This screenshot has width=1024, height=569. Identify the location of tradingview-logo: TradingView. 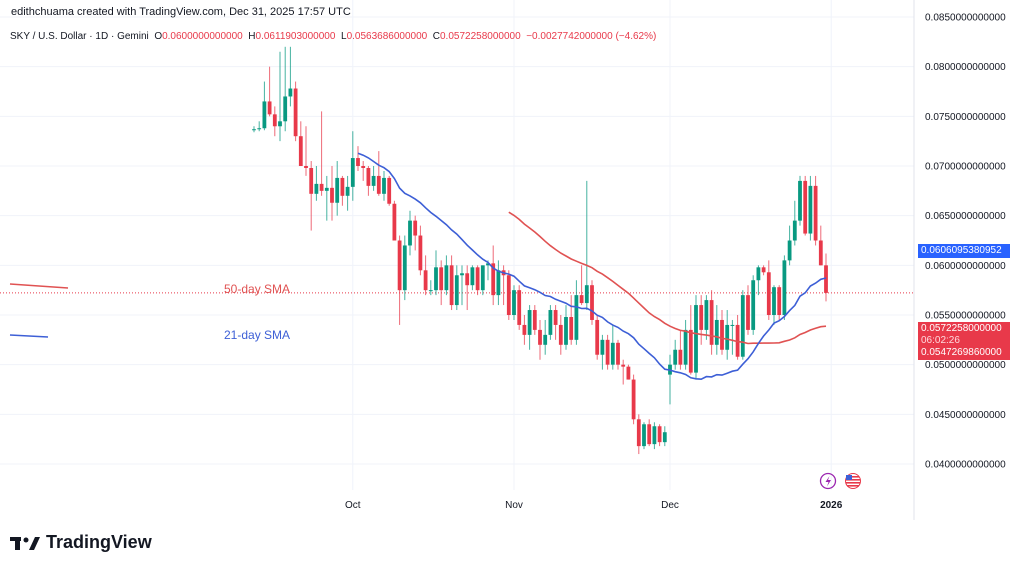
(81, 542).